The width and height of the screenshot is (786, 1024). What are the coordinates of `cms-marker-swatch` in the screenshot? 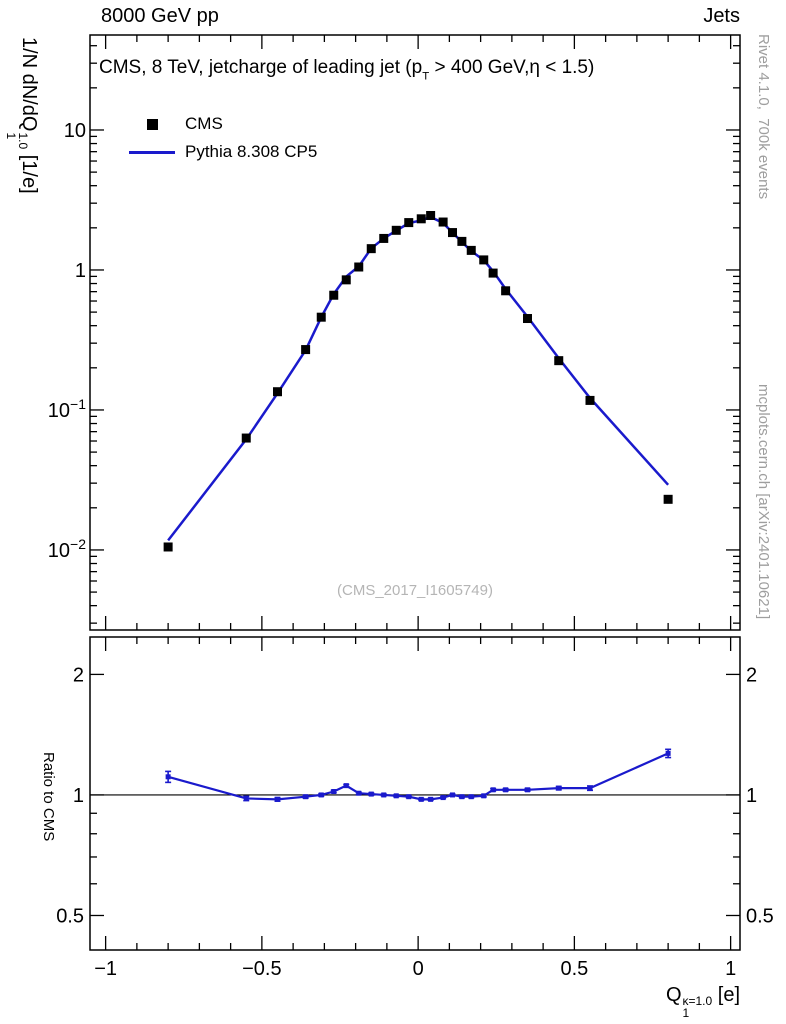 It's located at (152, 124).